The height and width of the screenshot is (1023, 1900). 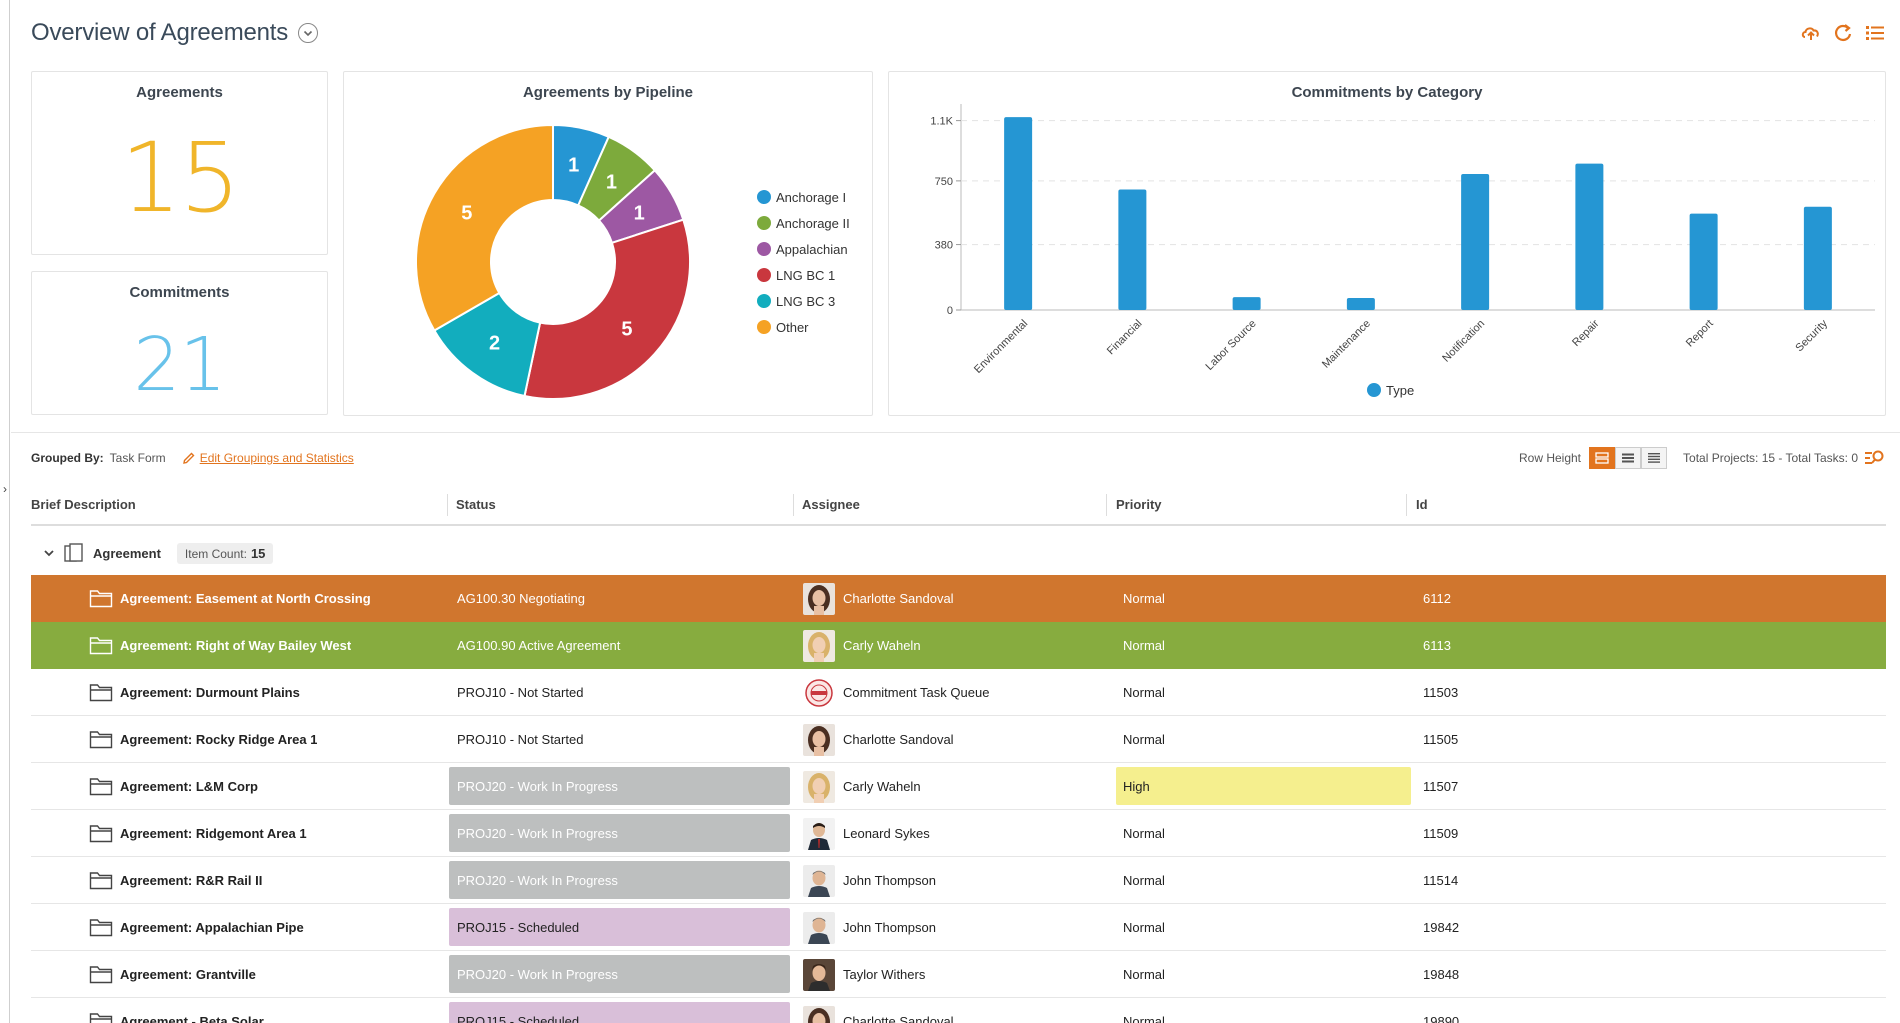 What do you see at coordinates (1437, 645) in the screenshot?
I see `row-id: 6113` at bounding box center [1437, 645].